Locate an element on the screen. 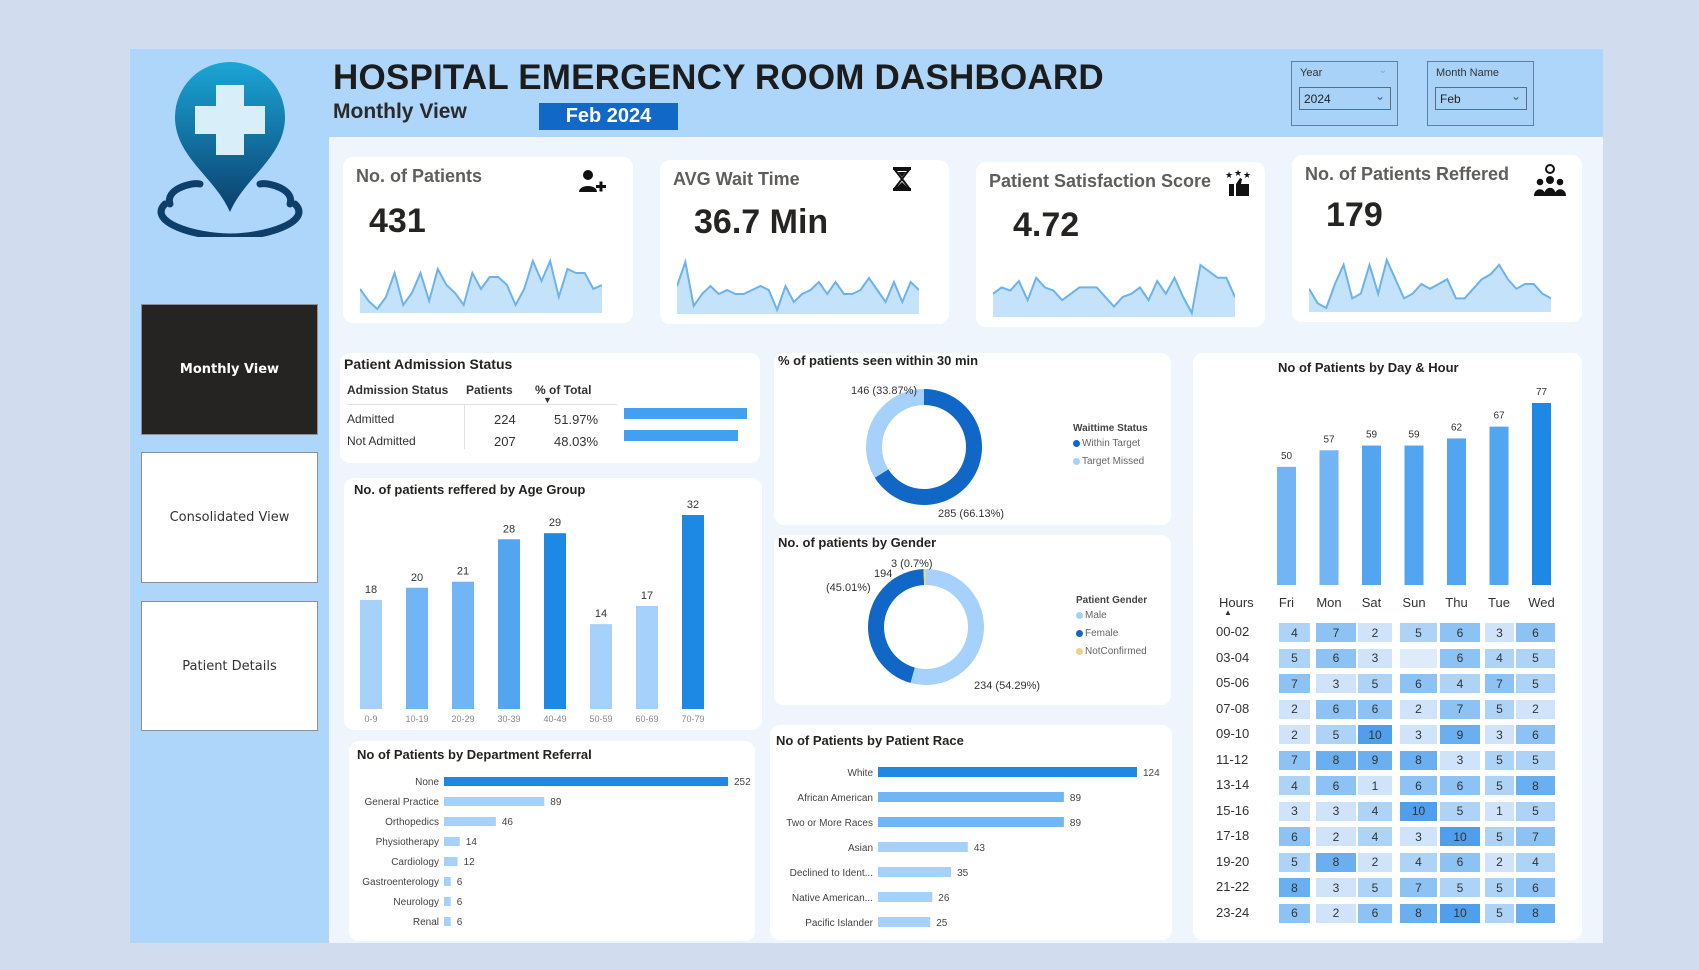 This screenshot has height=970, width=1699. nav-patient-details: Patient Details is located at coordinates (229, 666).